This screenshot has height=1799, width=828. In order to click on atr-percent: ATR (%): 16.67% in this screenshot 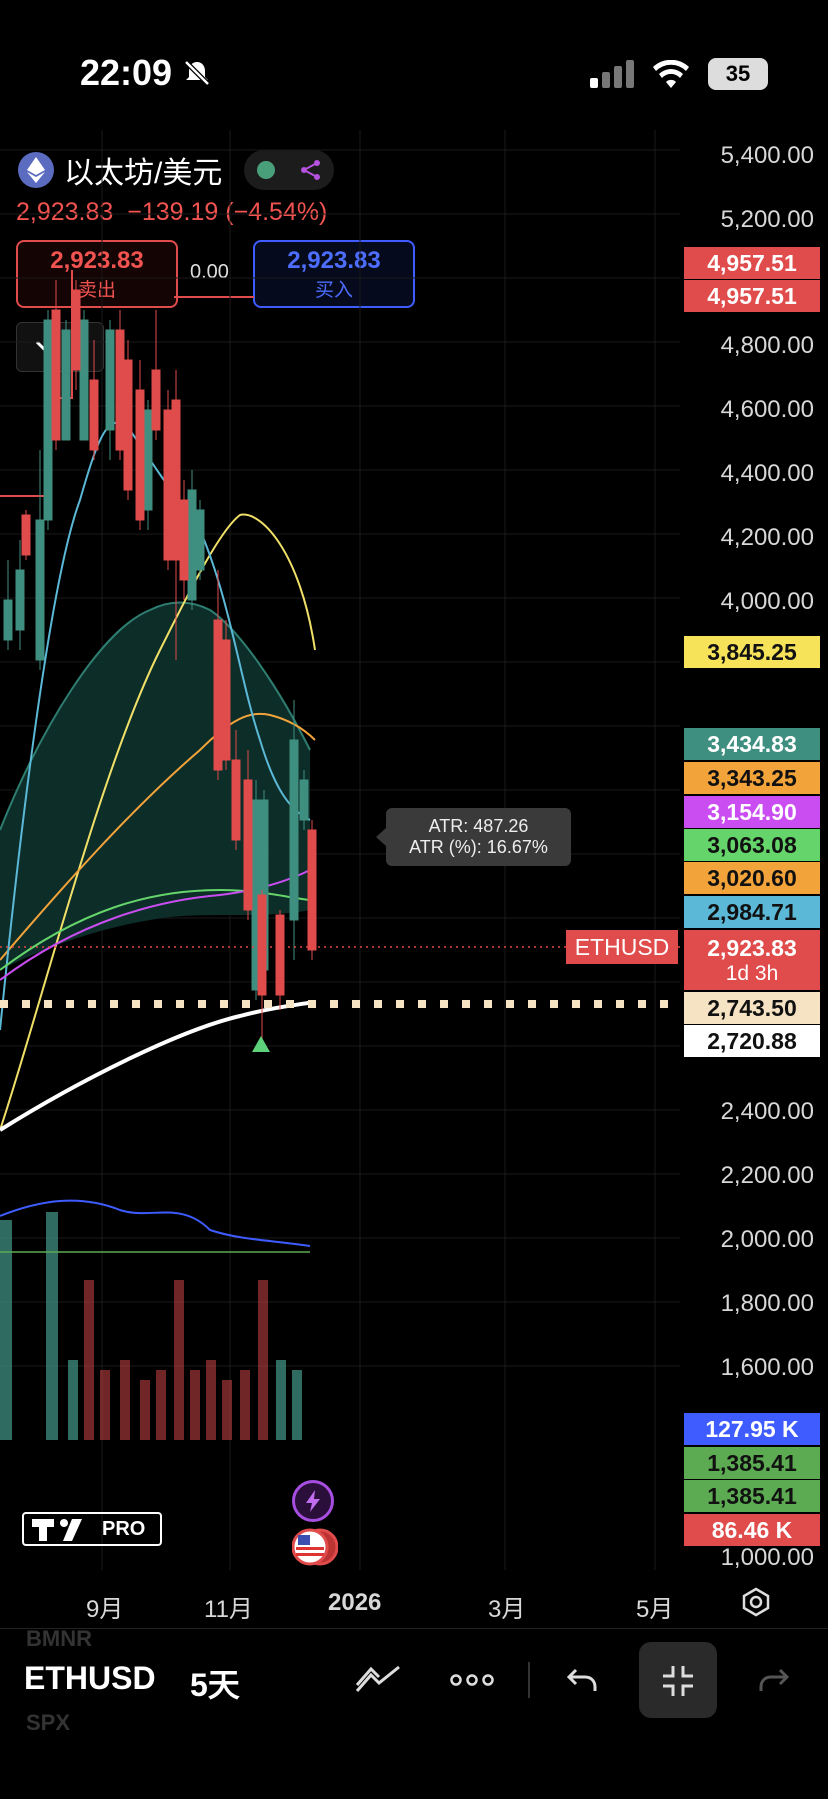, I will do `click(478, 847)`.